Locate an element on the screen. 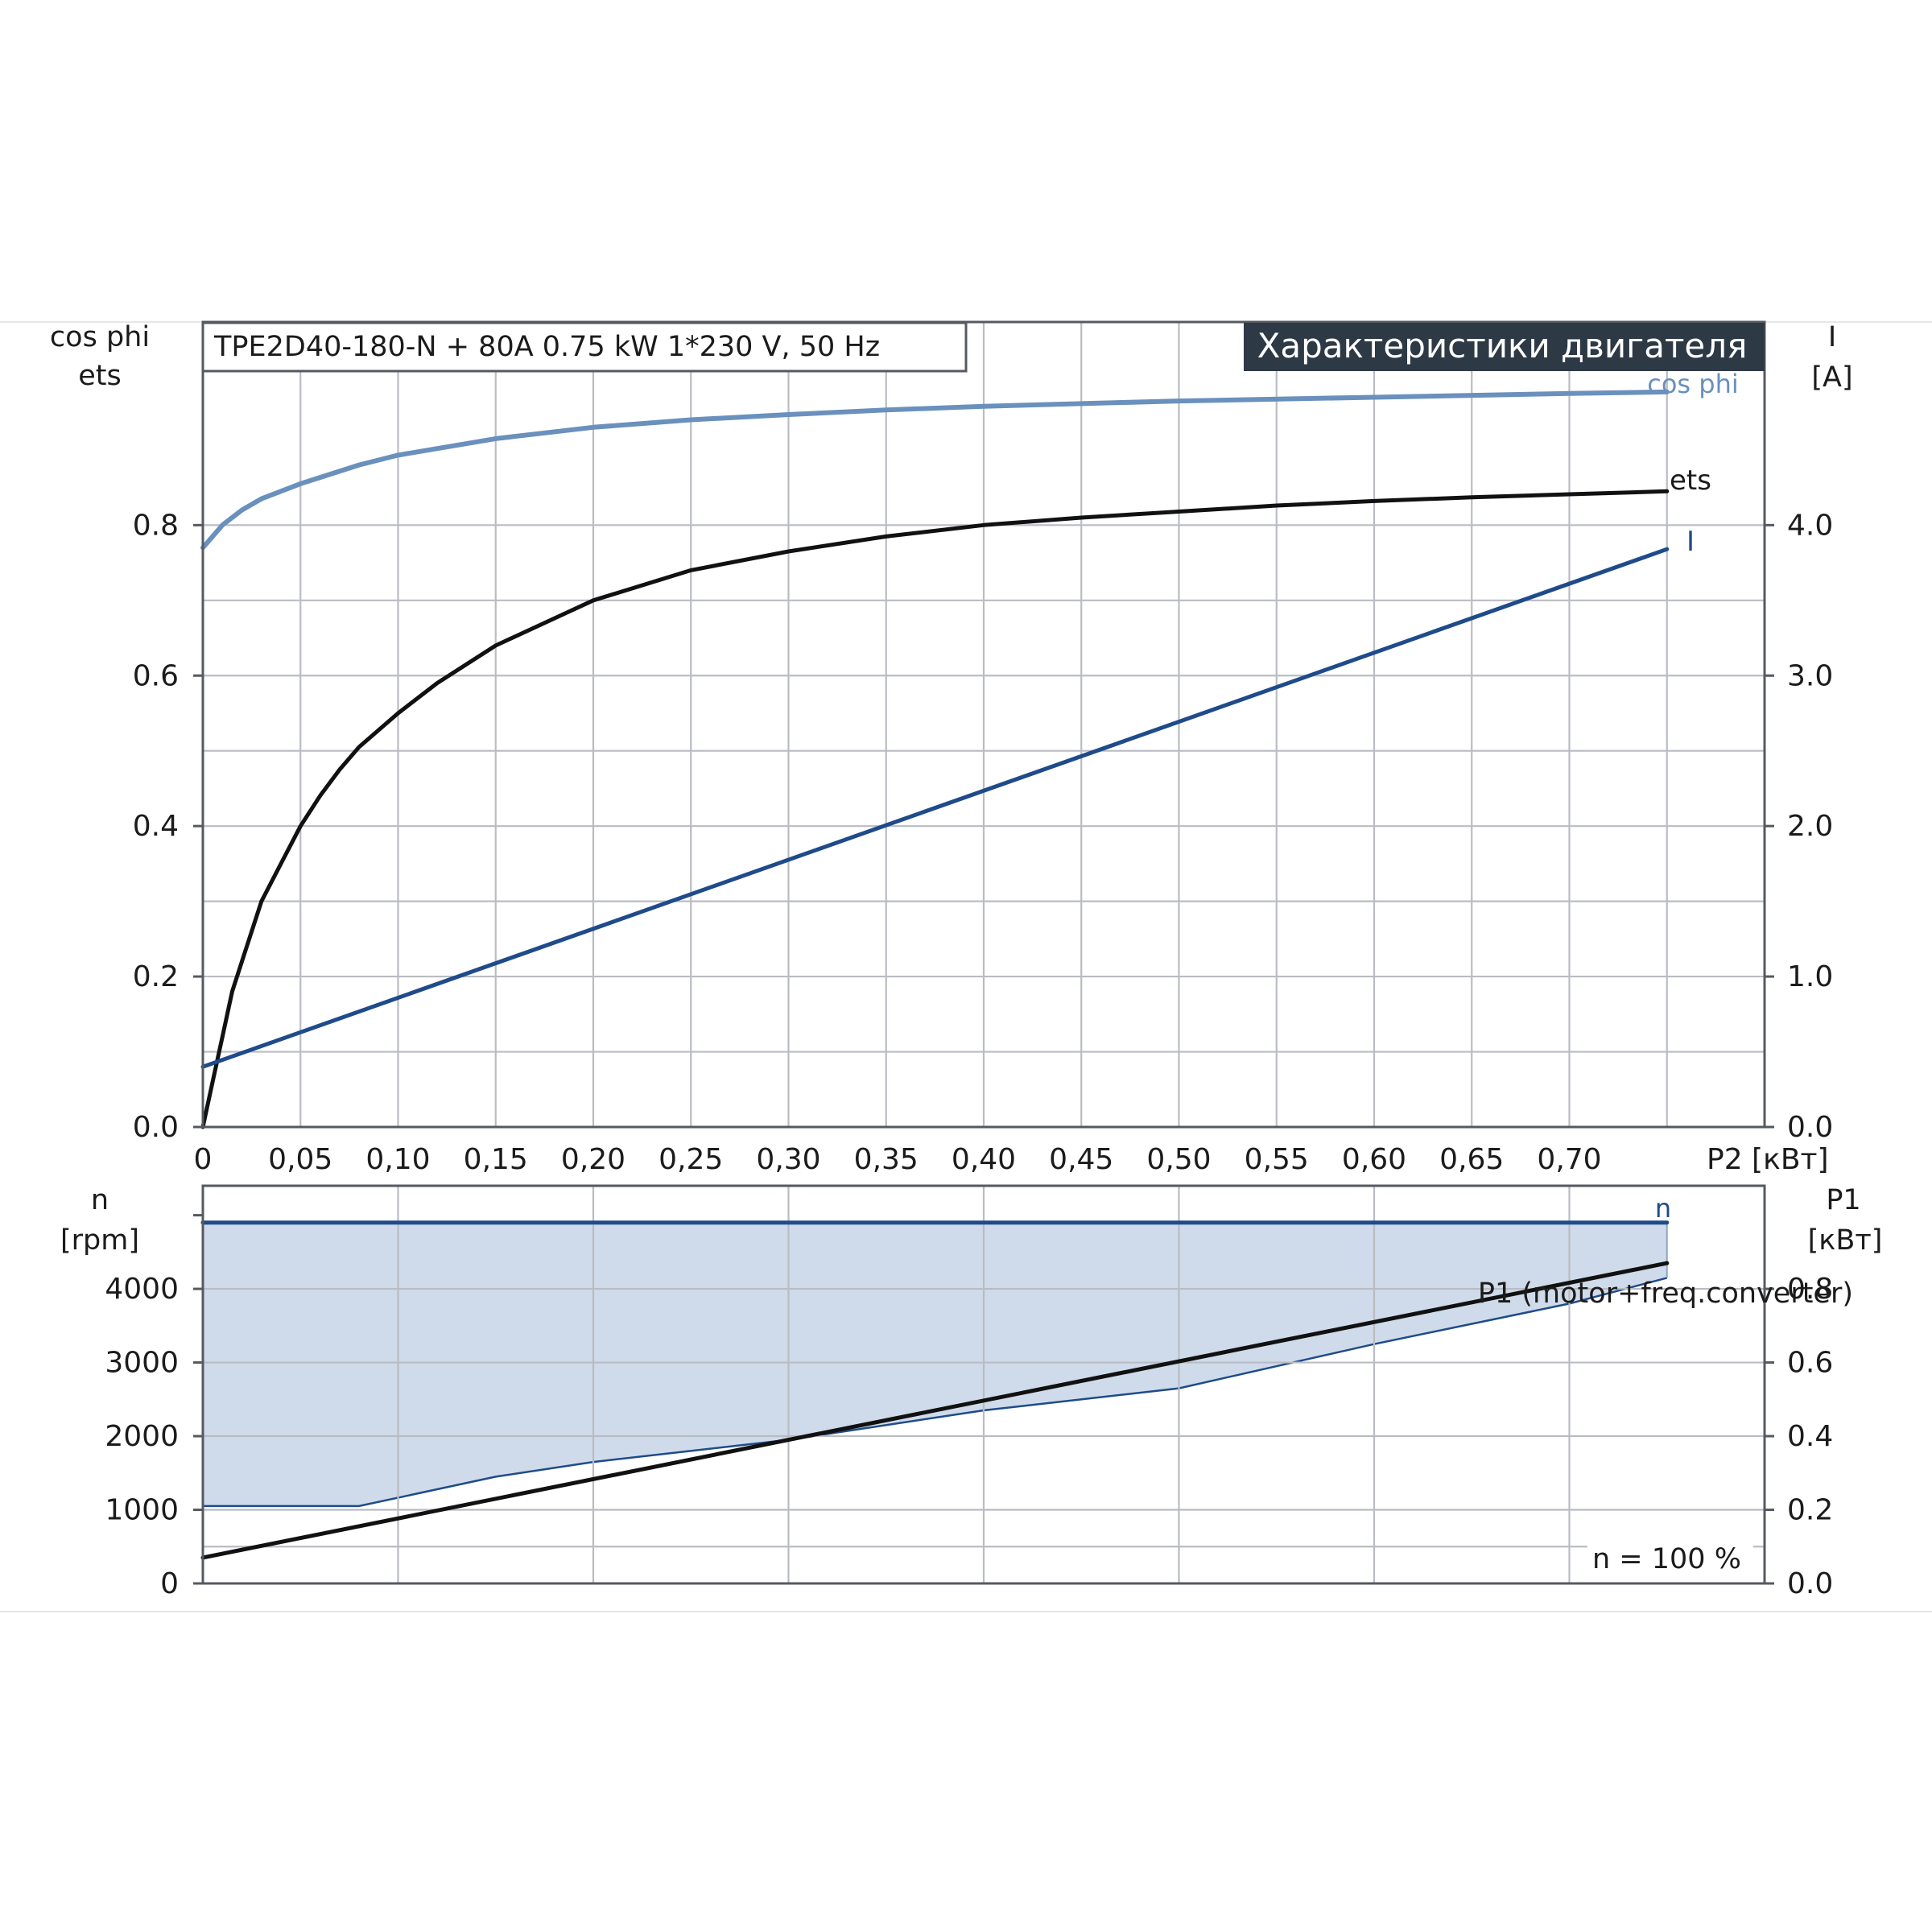  cos-phi-label: cos phi is located at coordinates (1693, 384).